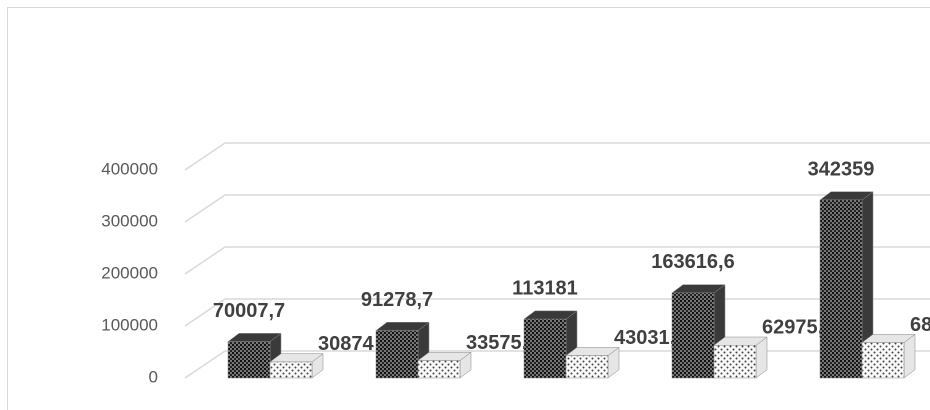 Image resolution: width=930 pixels, height=410 pixels. Describe the element at coordinates (920, 325) in the screenshot. I see `data-label: 68100` at that location.